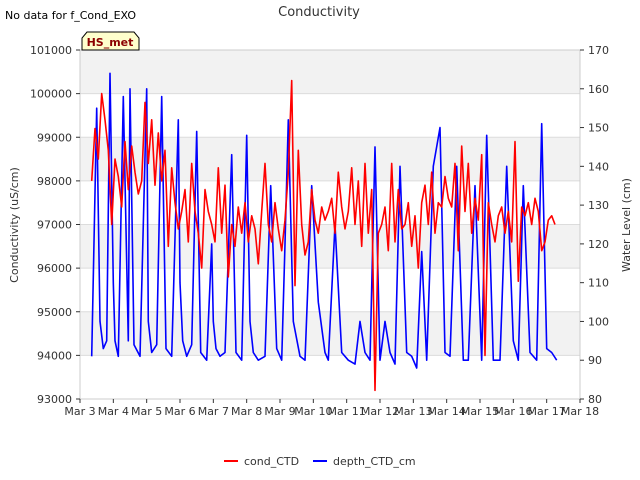 Image resolution: width=640 pixels, height=480 pixels. I want to click on y-left-tick-label: 97000, so click(54, 225).